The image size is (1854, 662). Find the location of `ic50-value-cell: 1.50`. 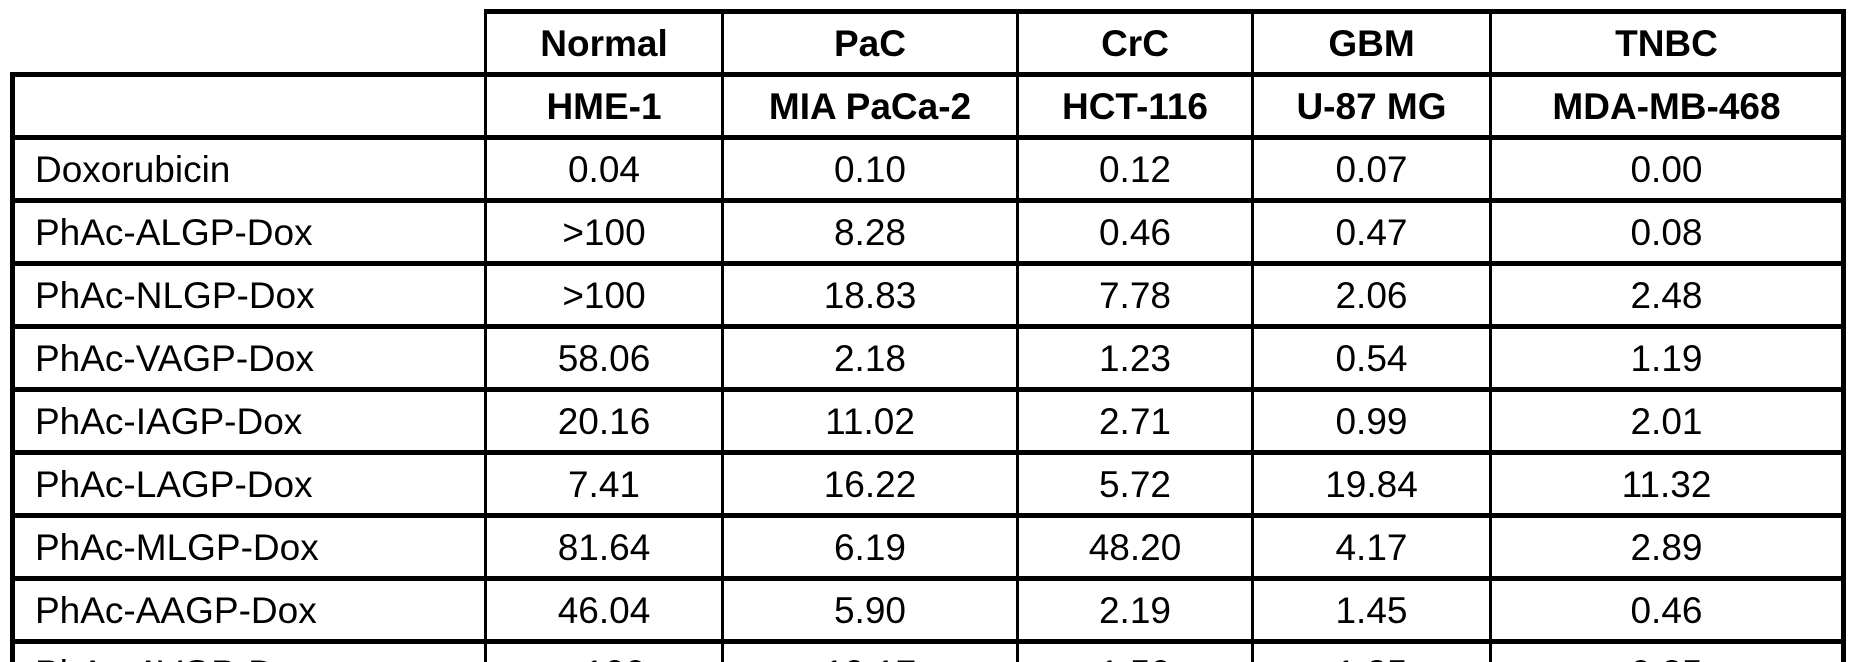

ic50-value-cell: 1.50 is located at coordinates (1135, 650).